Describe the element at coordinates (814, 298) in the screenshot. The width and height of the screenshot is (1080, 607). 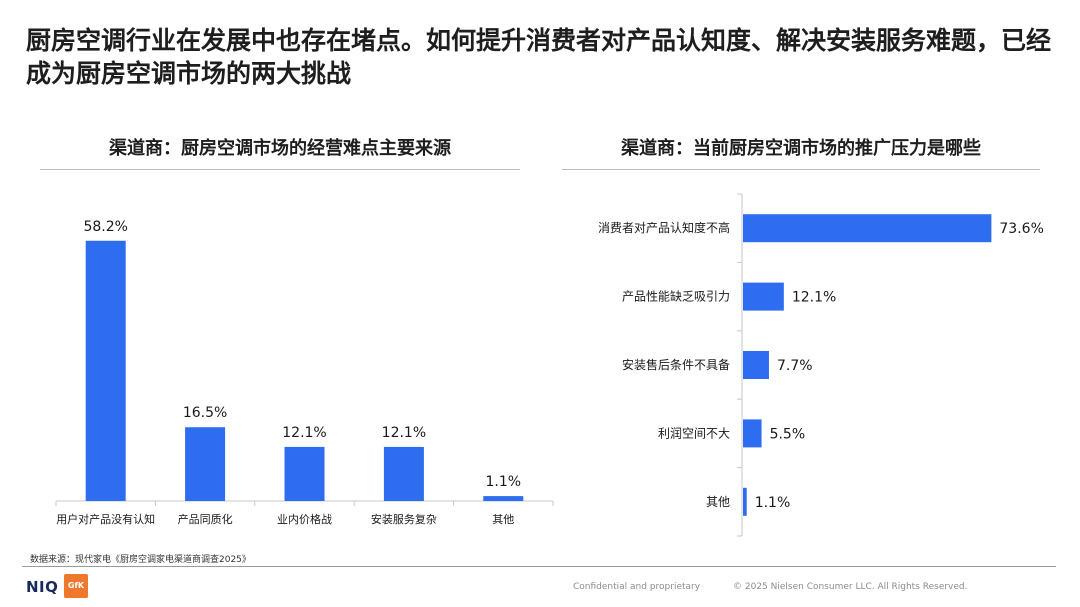
I see `right-bar-value-label: 12.1%` at that location.